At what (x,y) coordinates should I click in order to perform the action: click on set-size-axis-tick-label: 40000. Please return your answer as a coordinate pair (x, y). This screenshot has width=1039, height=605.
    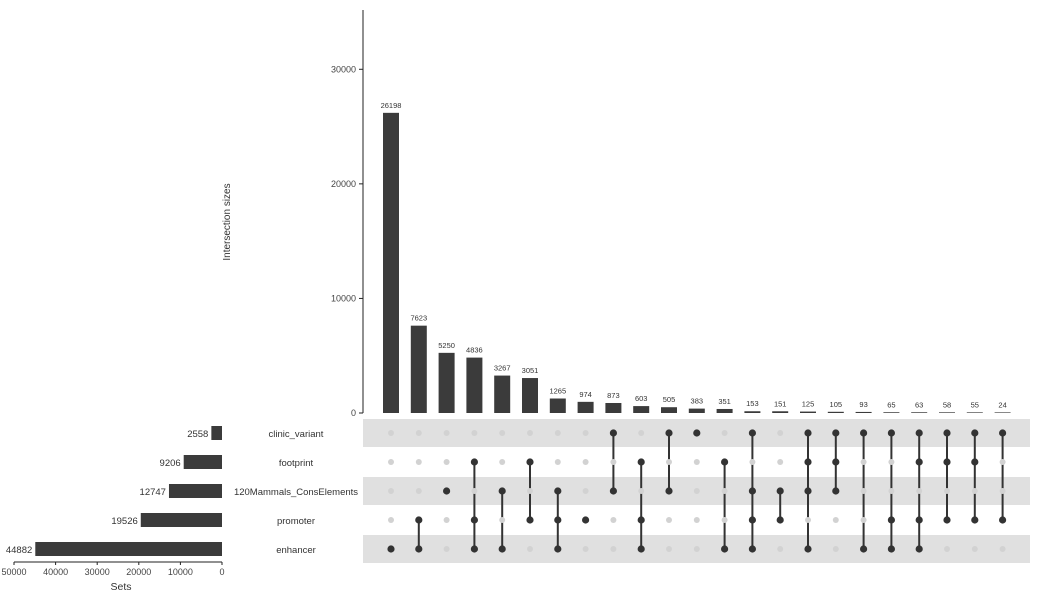
    Looking at the image, I should click on (55, 572).